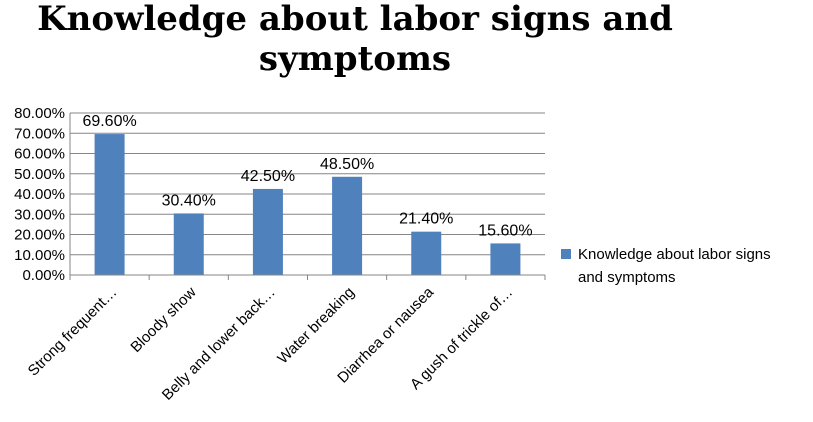 Image resolution: width=813 pixels, height=422 pixels. I want to click on chart-title-line-1: Knowledge about labor signs and, so click(355, 19).